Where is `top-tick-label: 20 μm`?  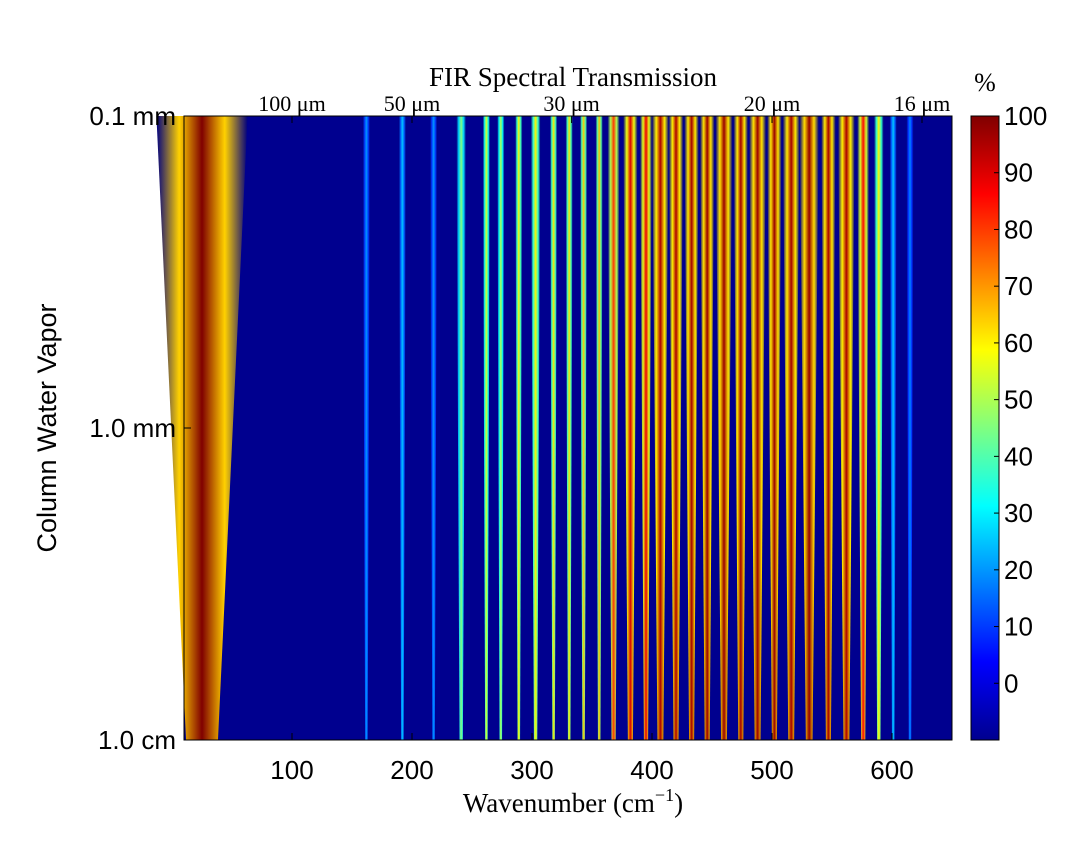 top-tick-label: 20 μm is located at coordinates (772, 103).